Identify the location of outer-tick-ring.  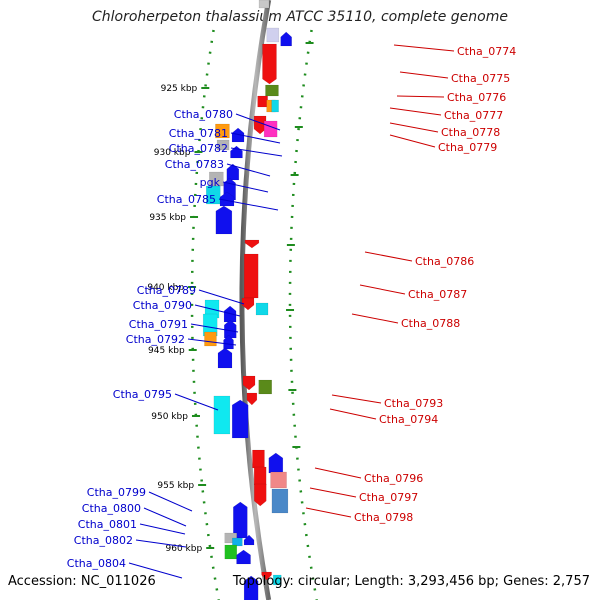
(303, 314).